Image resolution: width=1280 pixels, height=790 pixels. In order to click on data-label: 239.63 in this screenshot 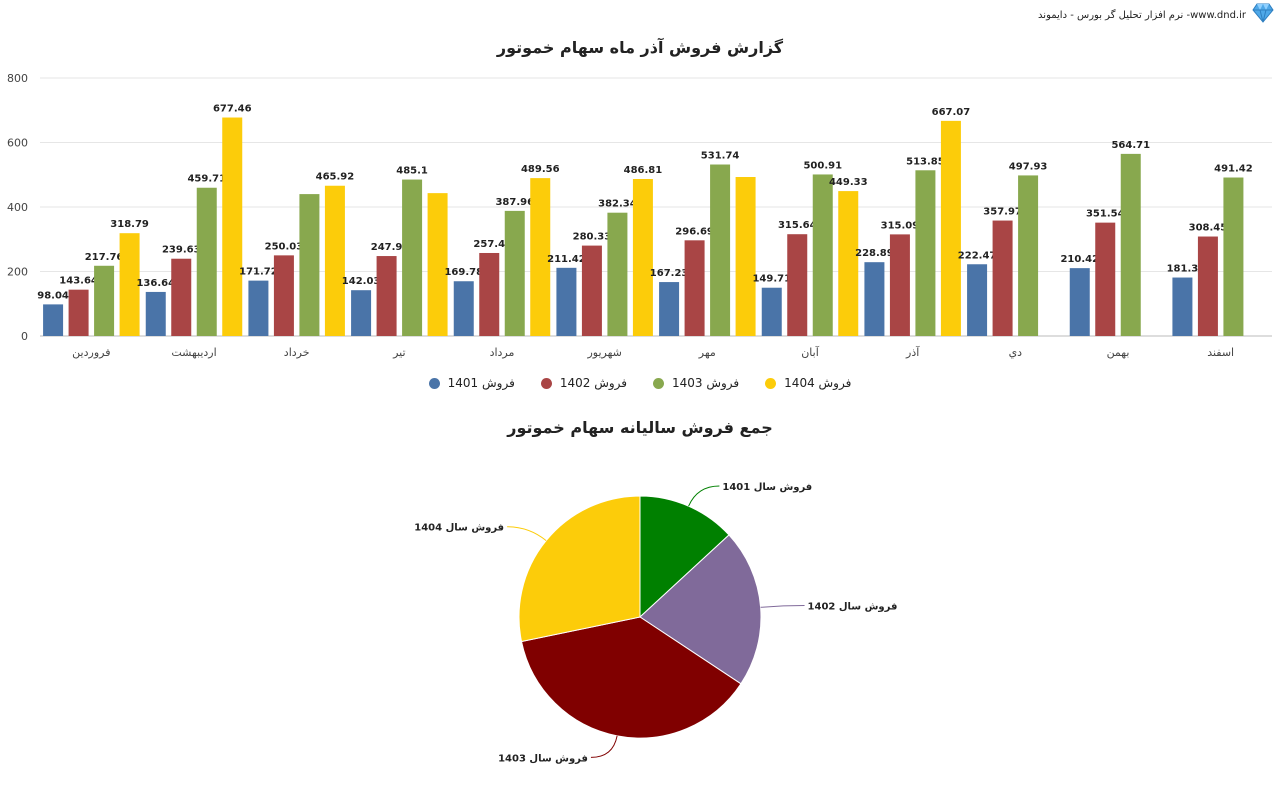, I will do `click(181, 250)`.